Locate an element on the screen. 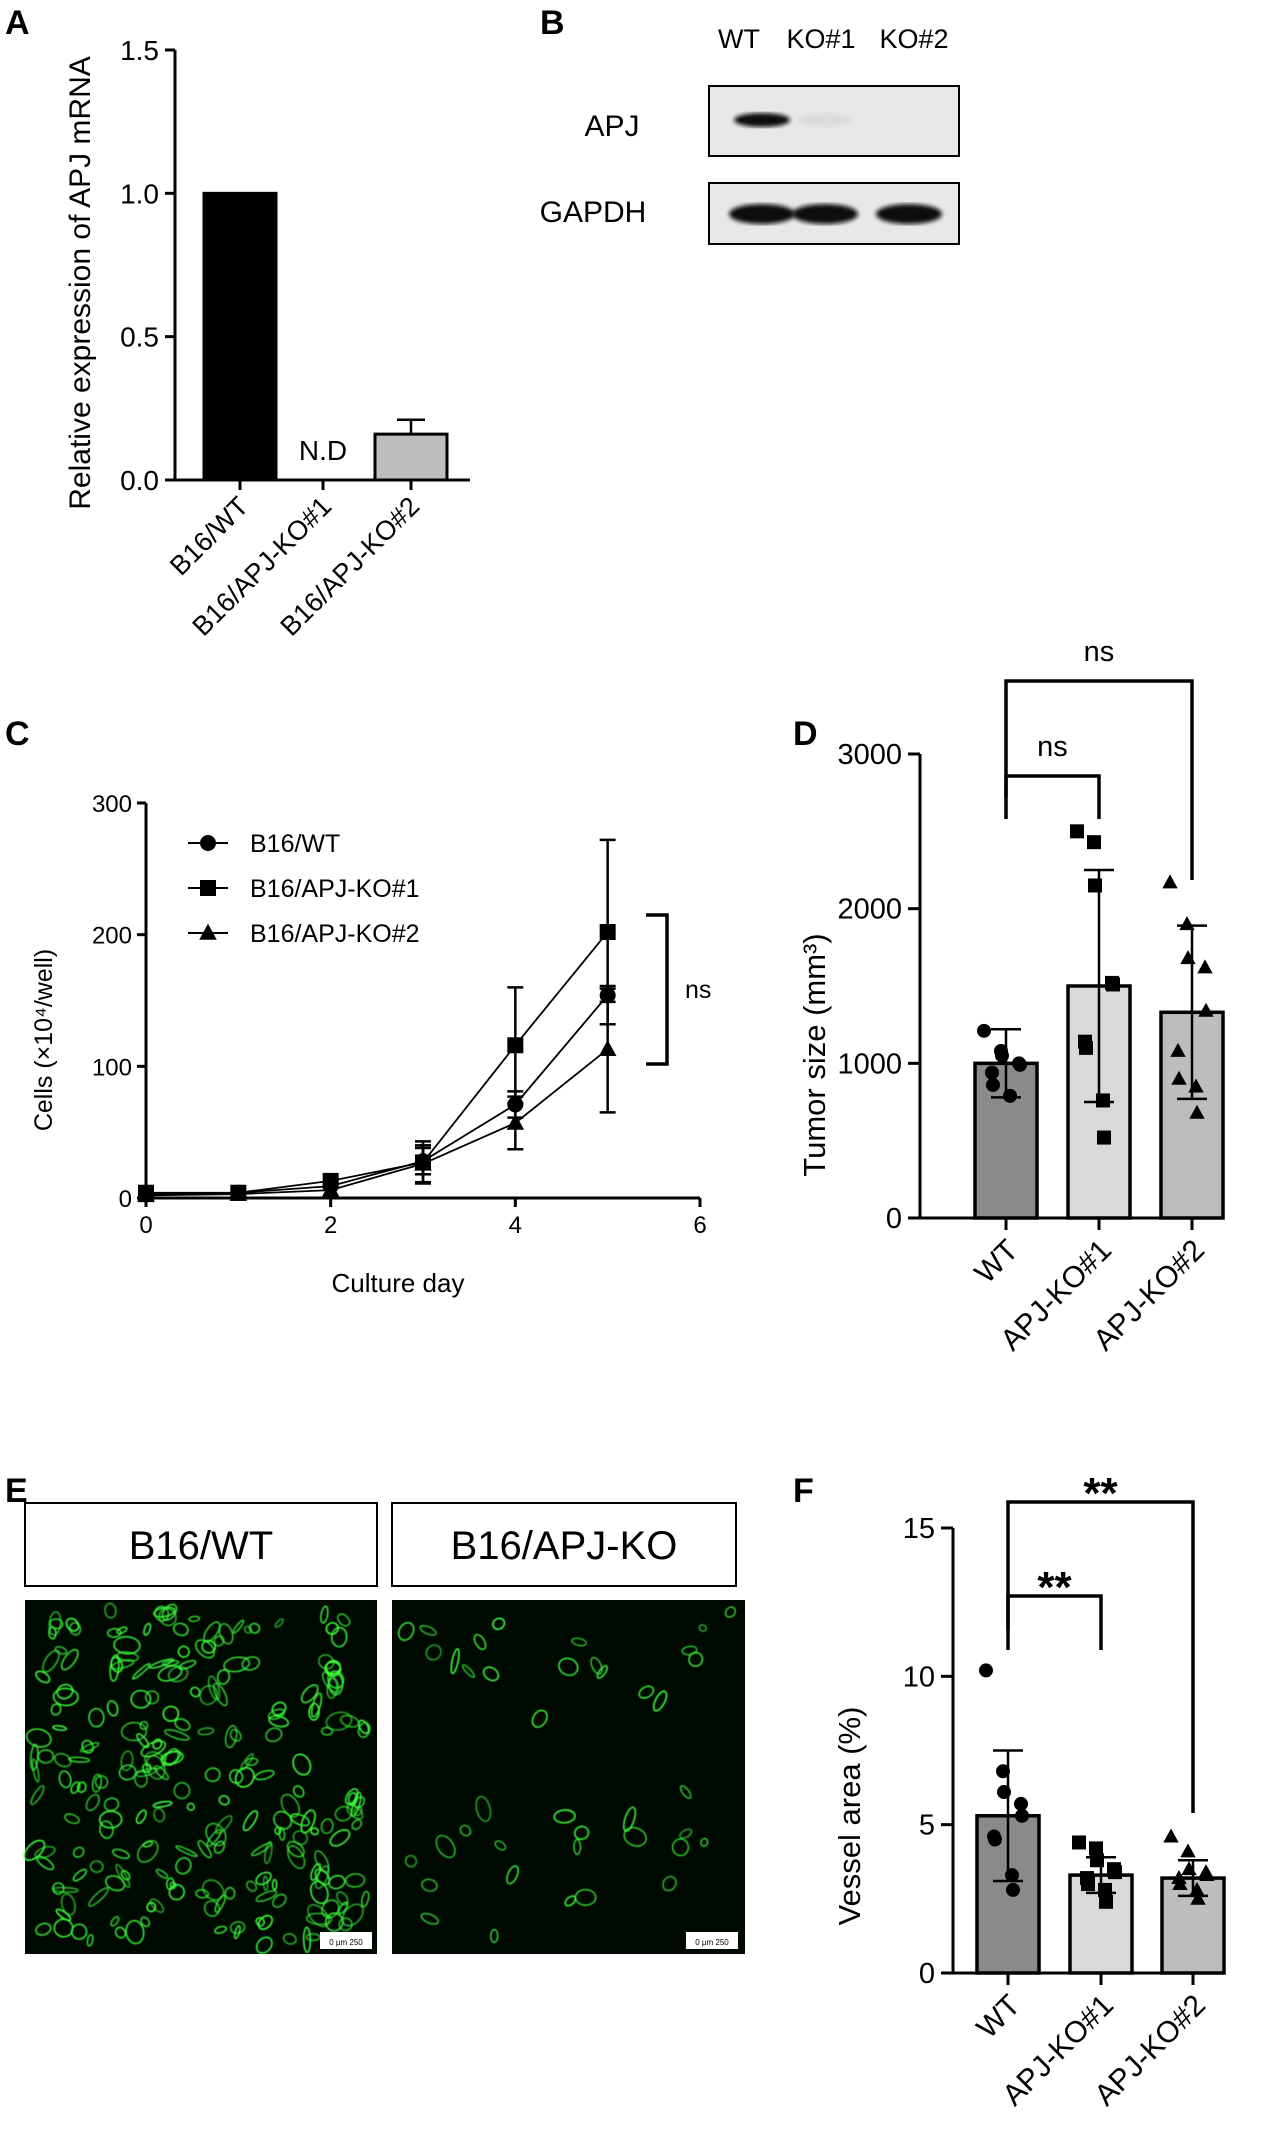 This screenshot has width=1268, height=2147. panel-d-x-tick-label: WT is located at coordinates (997, 1262).